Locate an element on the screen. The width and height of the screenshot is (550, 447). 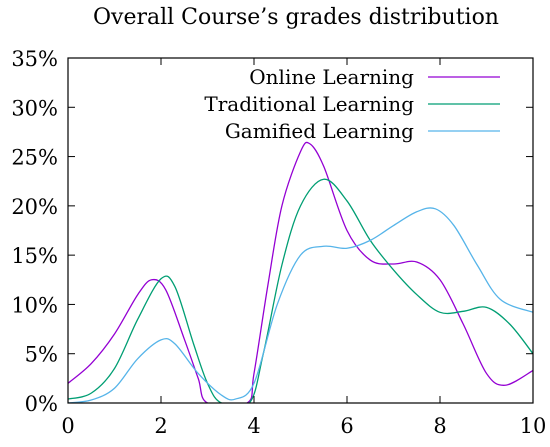
legend-label-2: Gamified Learning is located at coordinates (319, 131).